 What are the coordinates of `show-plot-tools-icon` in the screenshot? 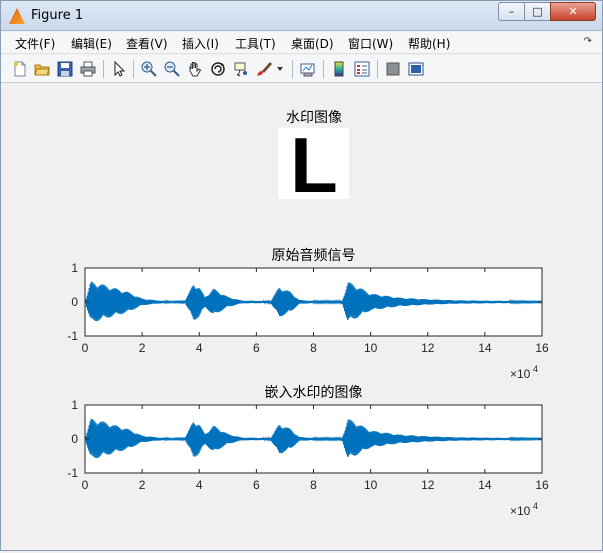 It's located at (416, 69).